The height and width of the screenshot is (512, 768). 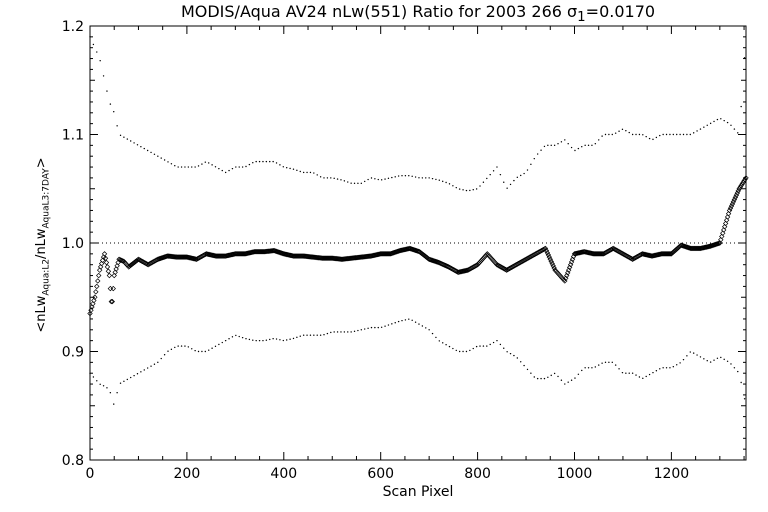 What do you see at coordinates (672, 474) in the screenshot?
I see `x-tick-label: 1200` at bounding box center [672, 474].